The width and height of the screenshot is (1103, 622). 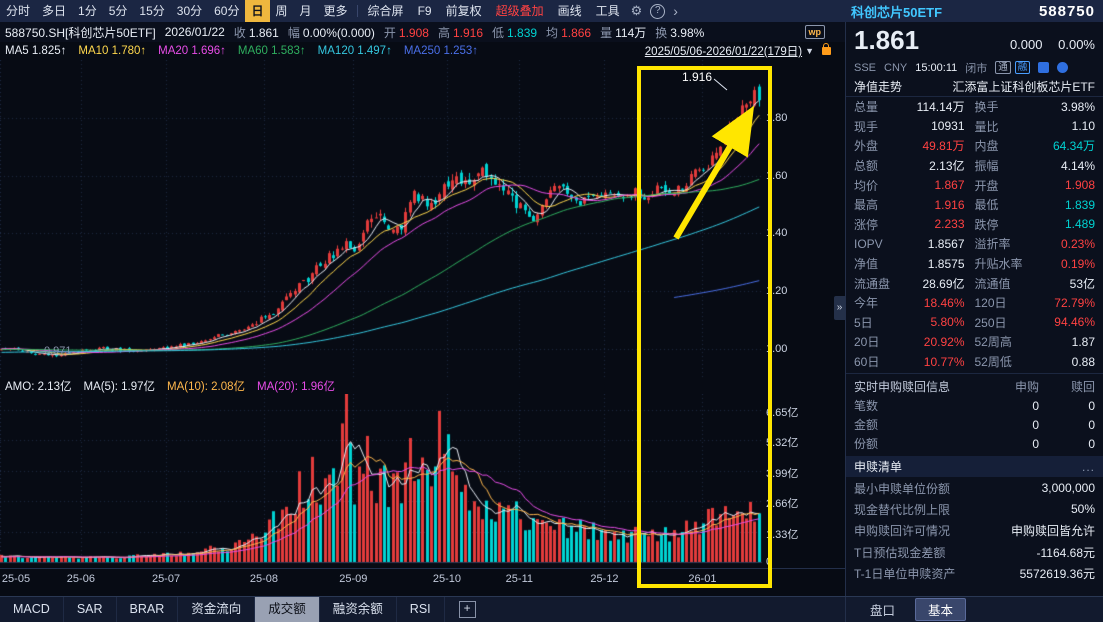 I want to click on tool-button: 画线, so click(x=569, y=11).